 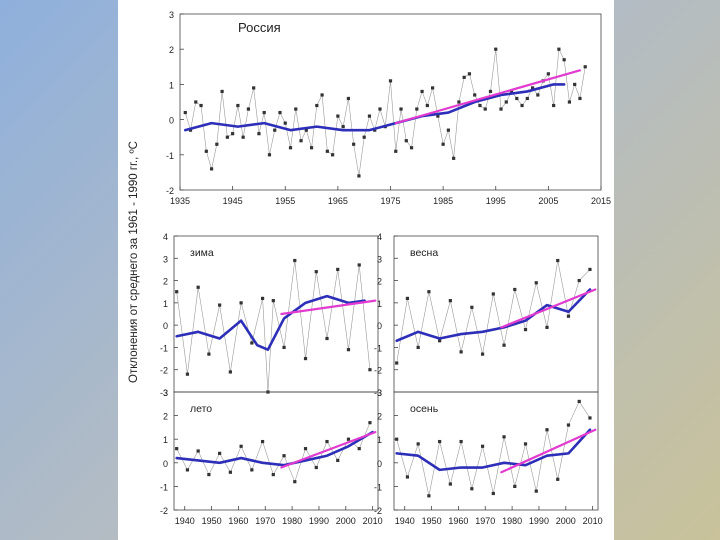 What do you see at coordinates (202, 253) in the screenshot?
I see `chart-title: зима` at bounding box center [202, 253].